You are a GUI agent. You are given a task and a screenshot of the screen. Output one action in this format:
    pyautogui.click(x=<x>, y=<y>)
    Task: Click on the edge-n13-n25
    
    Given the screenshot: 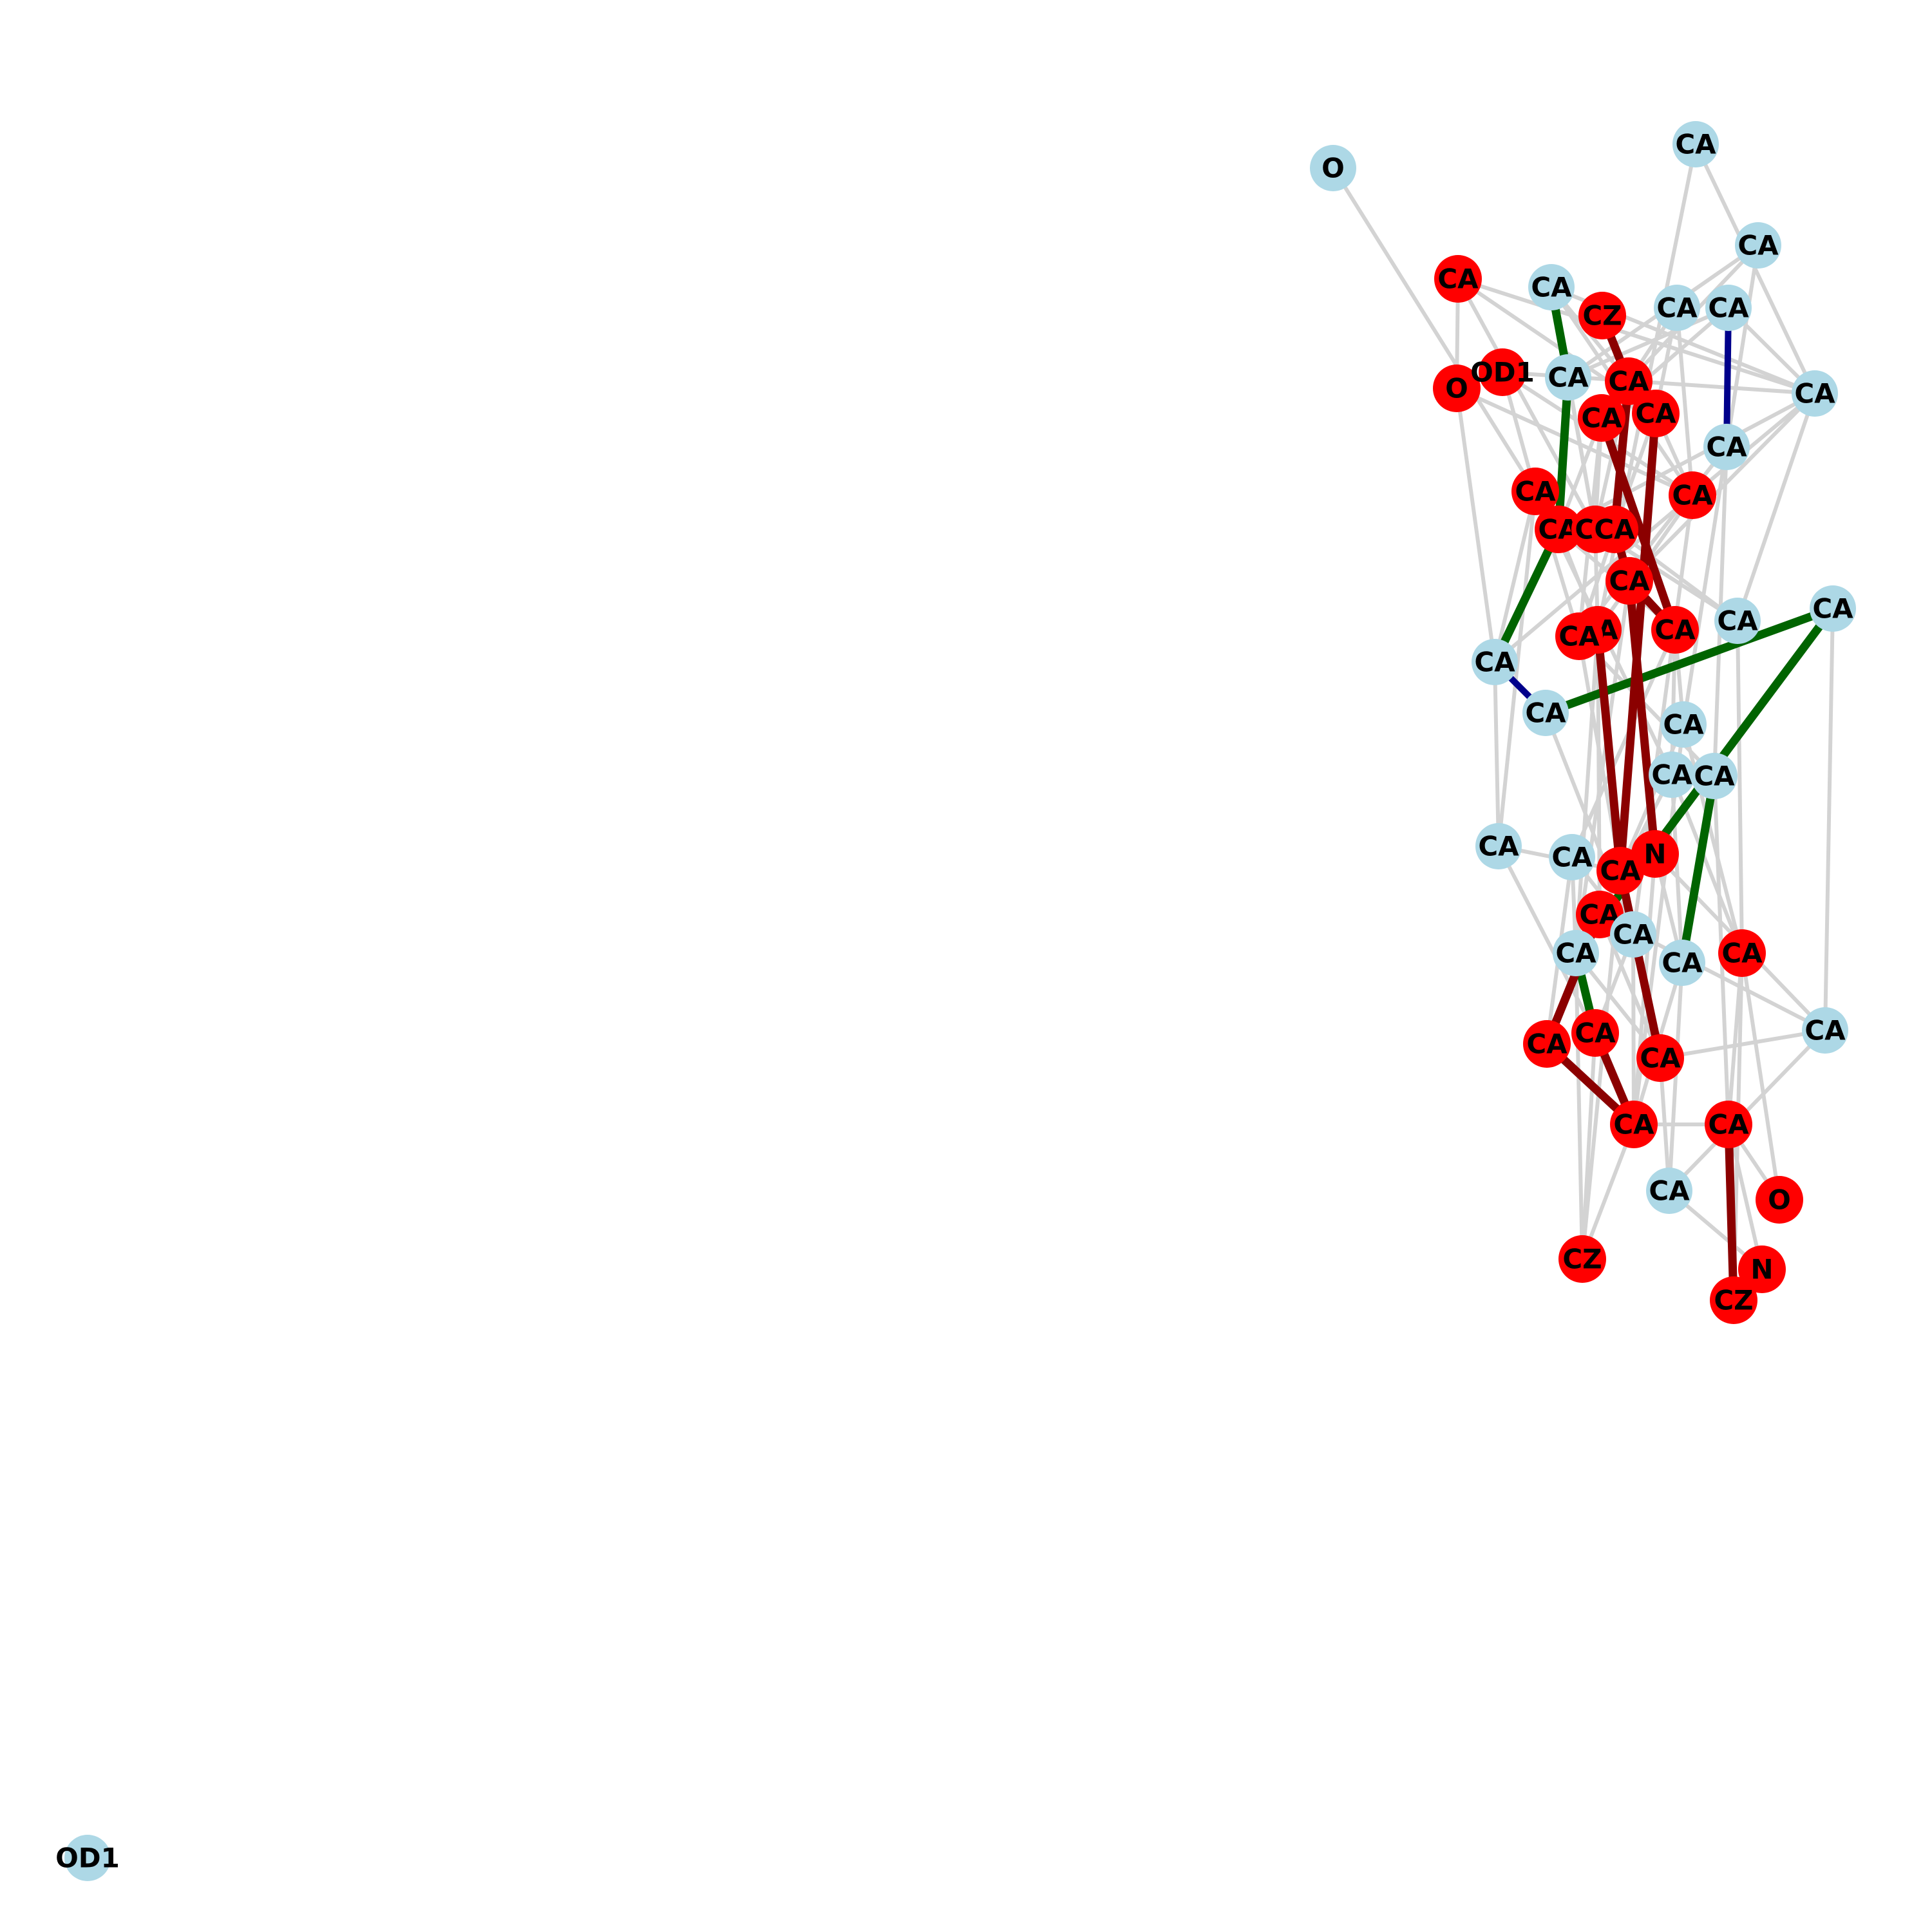 What is the action you would take?
    pyautogui.click(x=1638, y=523)
    